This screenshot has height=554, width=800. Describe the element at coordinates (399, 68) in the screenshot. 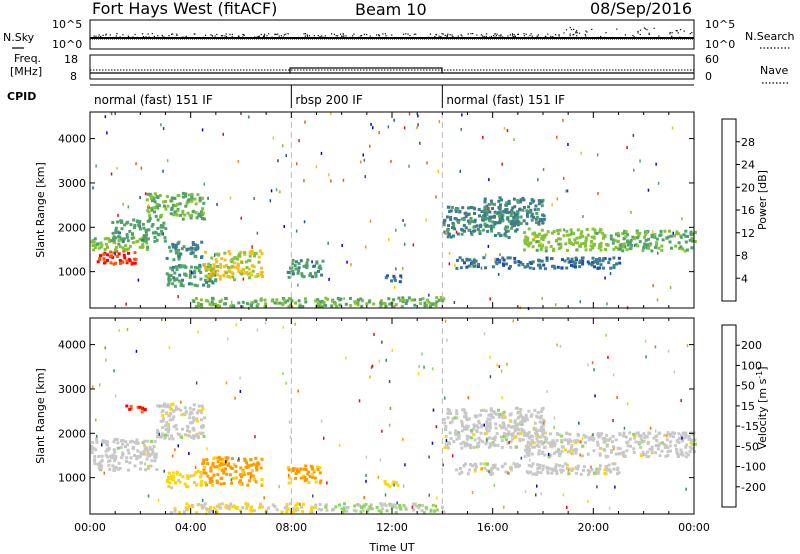

I see `freq-panel: Freq. [MHz] 18 8 60 0 Nave` at that location.